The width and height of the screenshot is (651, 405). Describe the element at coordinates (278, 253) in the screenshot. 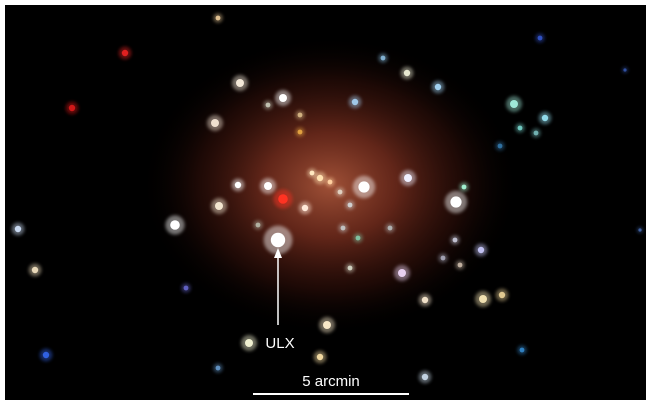

I see `ulx-arrowhead` at that location.